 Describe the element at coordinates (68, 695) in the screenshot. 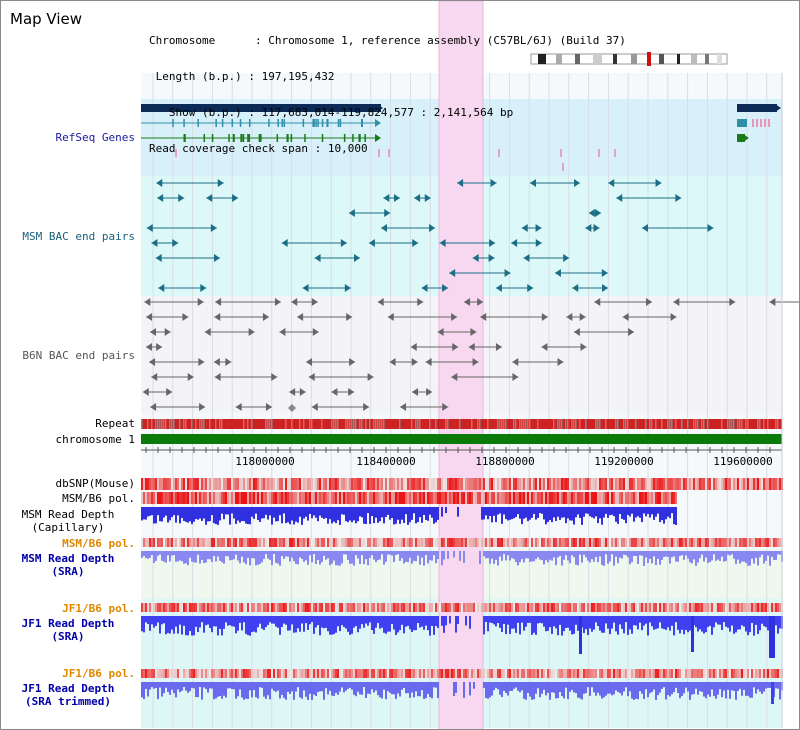

I see `track-label-jf1-depth-trim: JF1 Read Depth (SRA trimmed)` at that location.